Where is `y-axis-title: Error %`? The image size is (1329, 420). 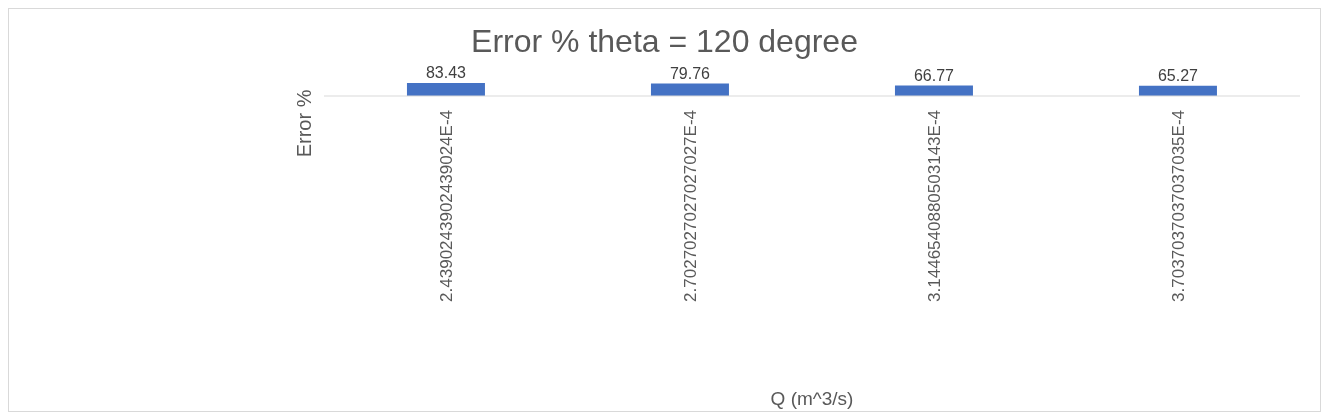 y-axis-title: Error % is located at coordinates (304, 123).